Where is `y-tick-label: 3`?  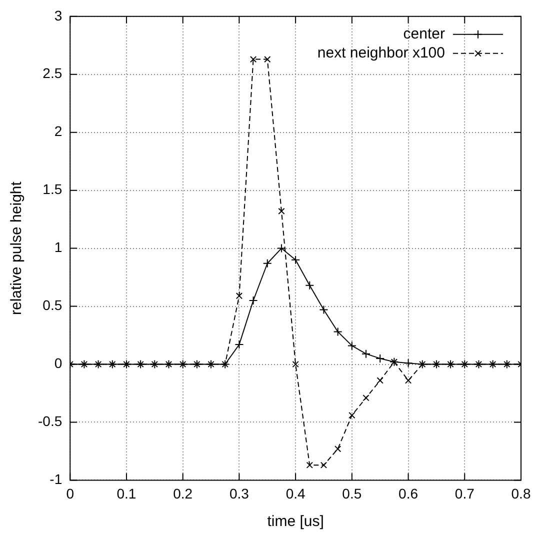 y-tick-label: 3 is located at coordinates (58, 15).